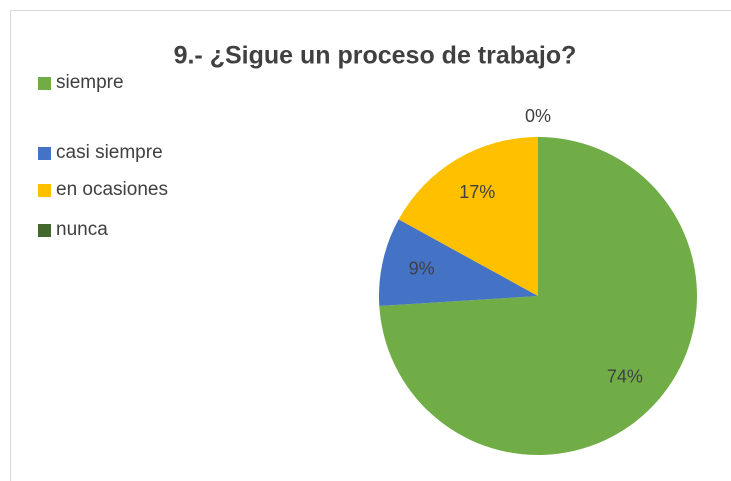  Describe the element at coordinates (112, 189) in the screenshot. I see `legend-label: en ocasiones` at that location.